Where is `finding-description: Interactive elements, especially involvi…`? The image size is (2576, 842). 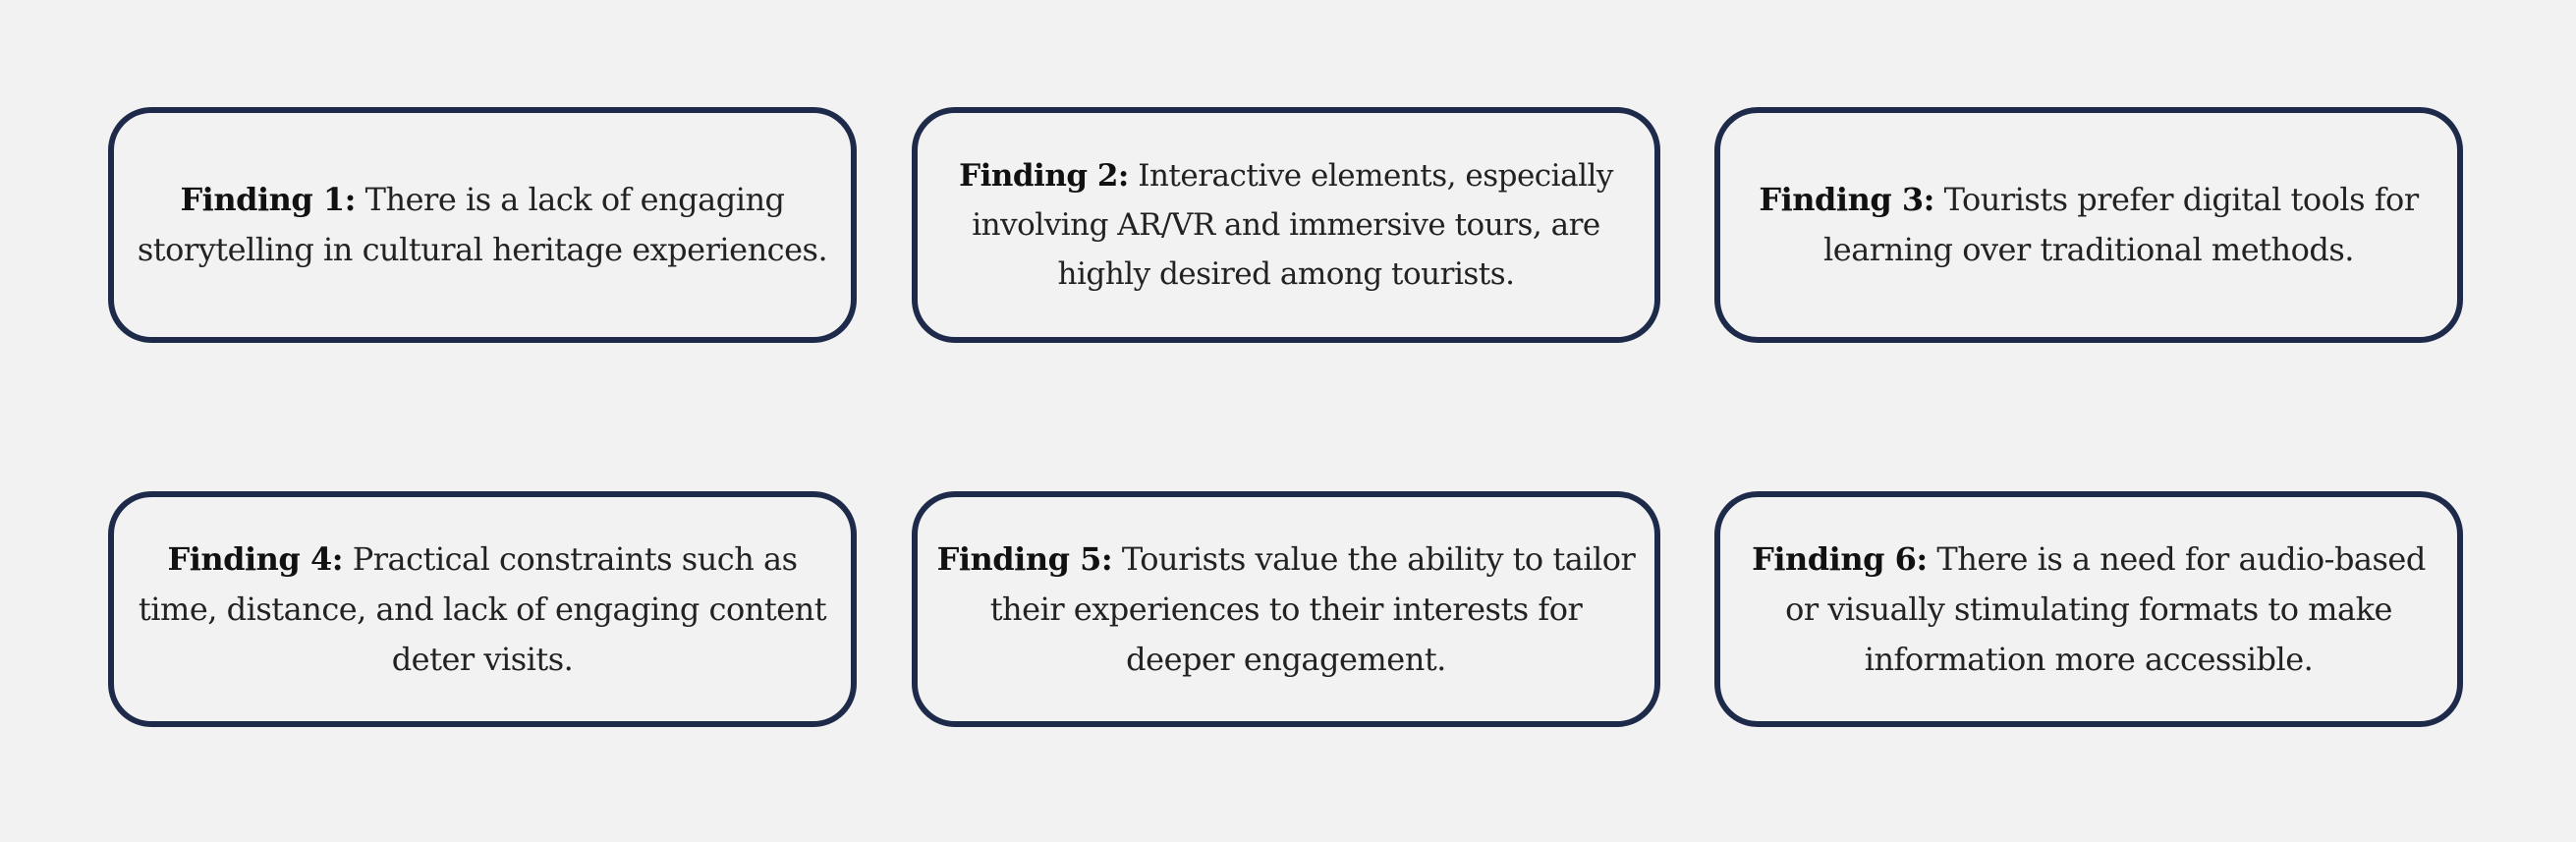
finding-description: Interactive elements, especially involvi… is located at coordinates (1292, 225).